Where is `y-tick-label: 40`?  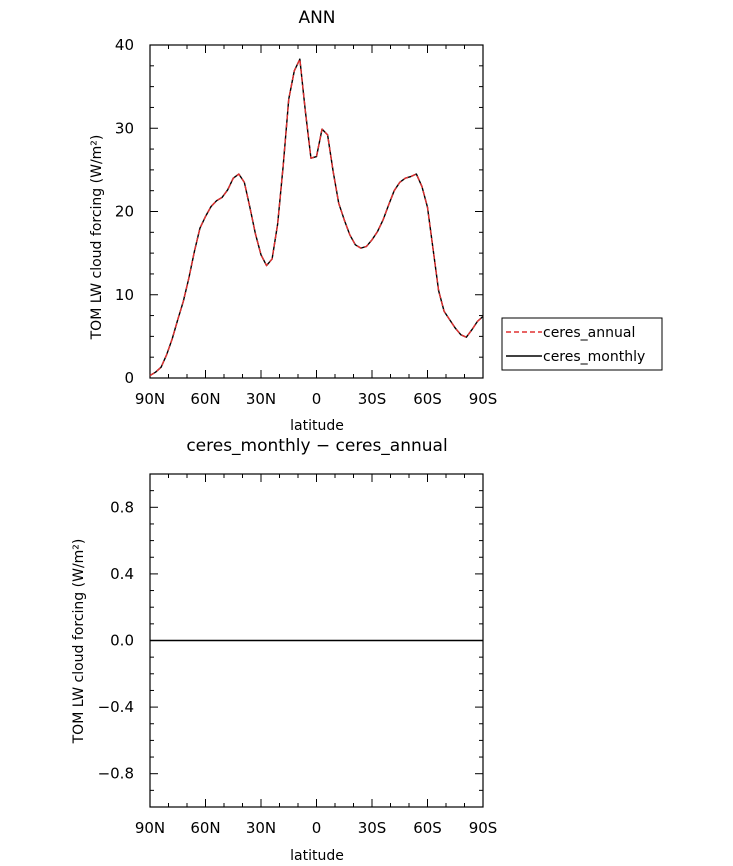 y-tick-label: 40 is located at coordinates (124, 45).